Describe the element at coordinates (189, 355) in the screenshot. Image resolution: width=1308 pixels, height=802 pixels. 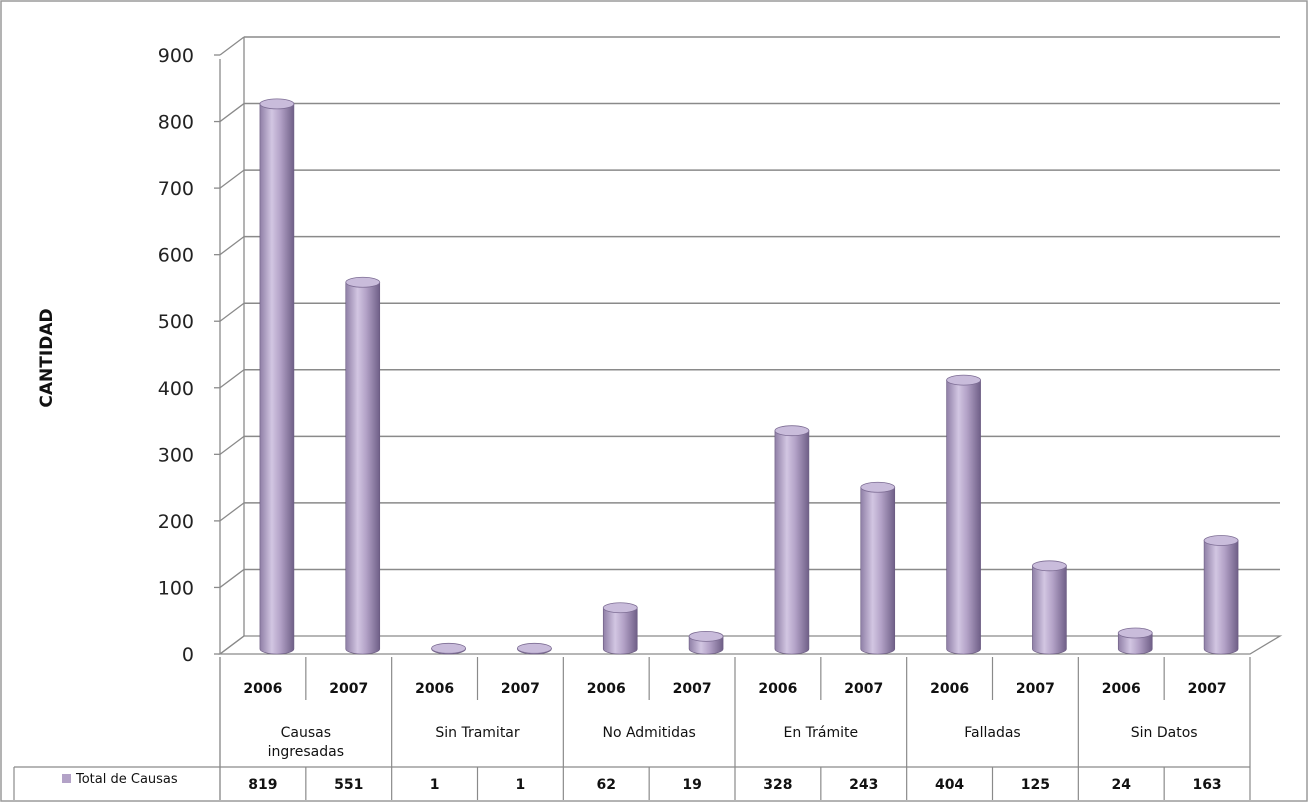
I see `y-axis: 0 100 200 300 400 500 600 700 800 900` at that location.